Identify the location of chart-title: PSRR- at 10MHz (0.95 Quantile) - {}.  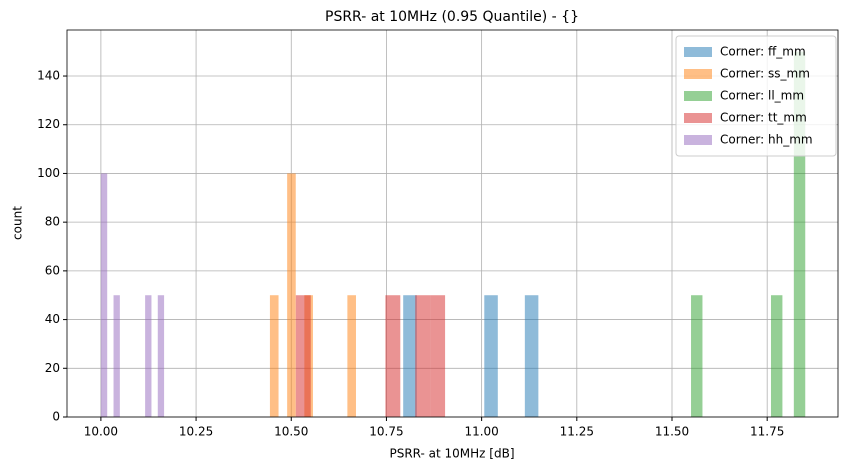
(452, 17).